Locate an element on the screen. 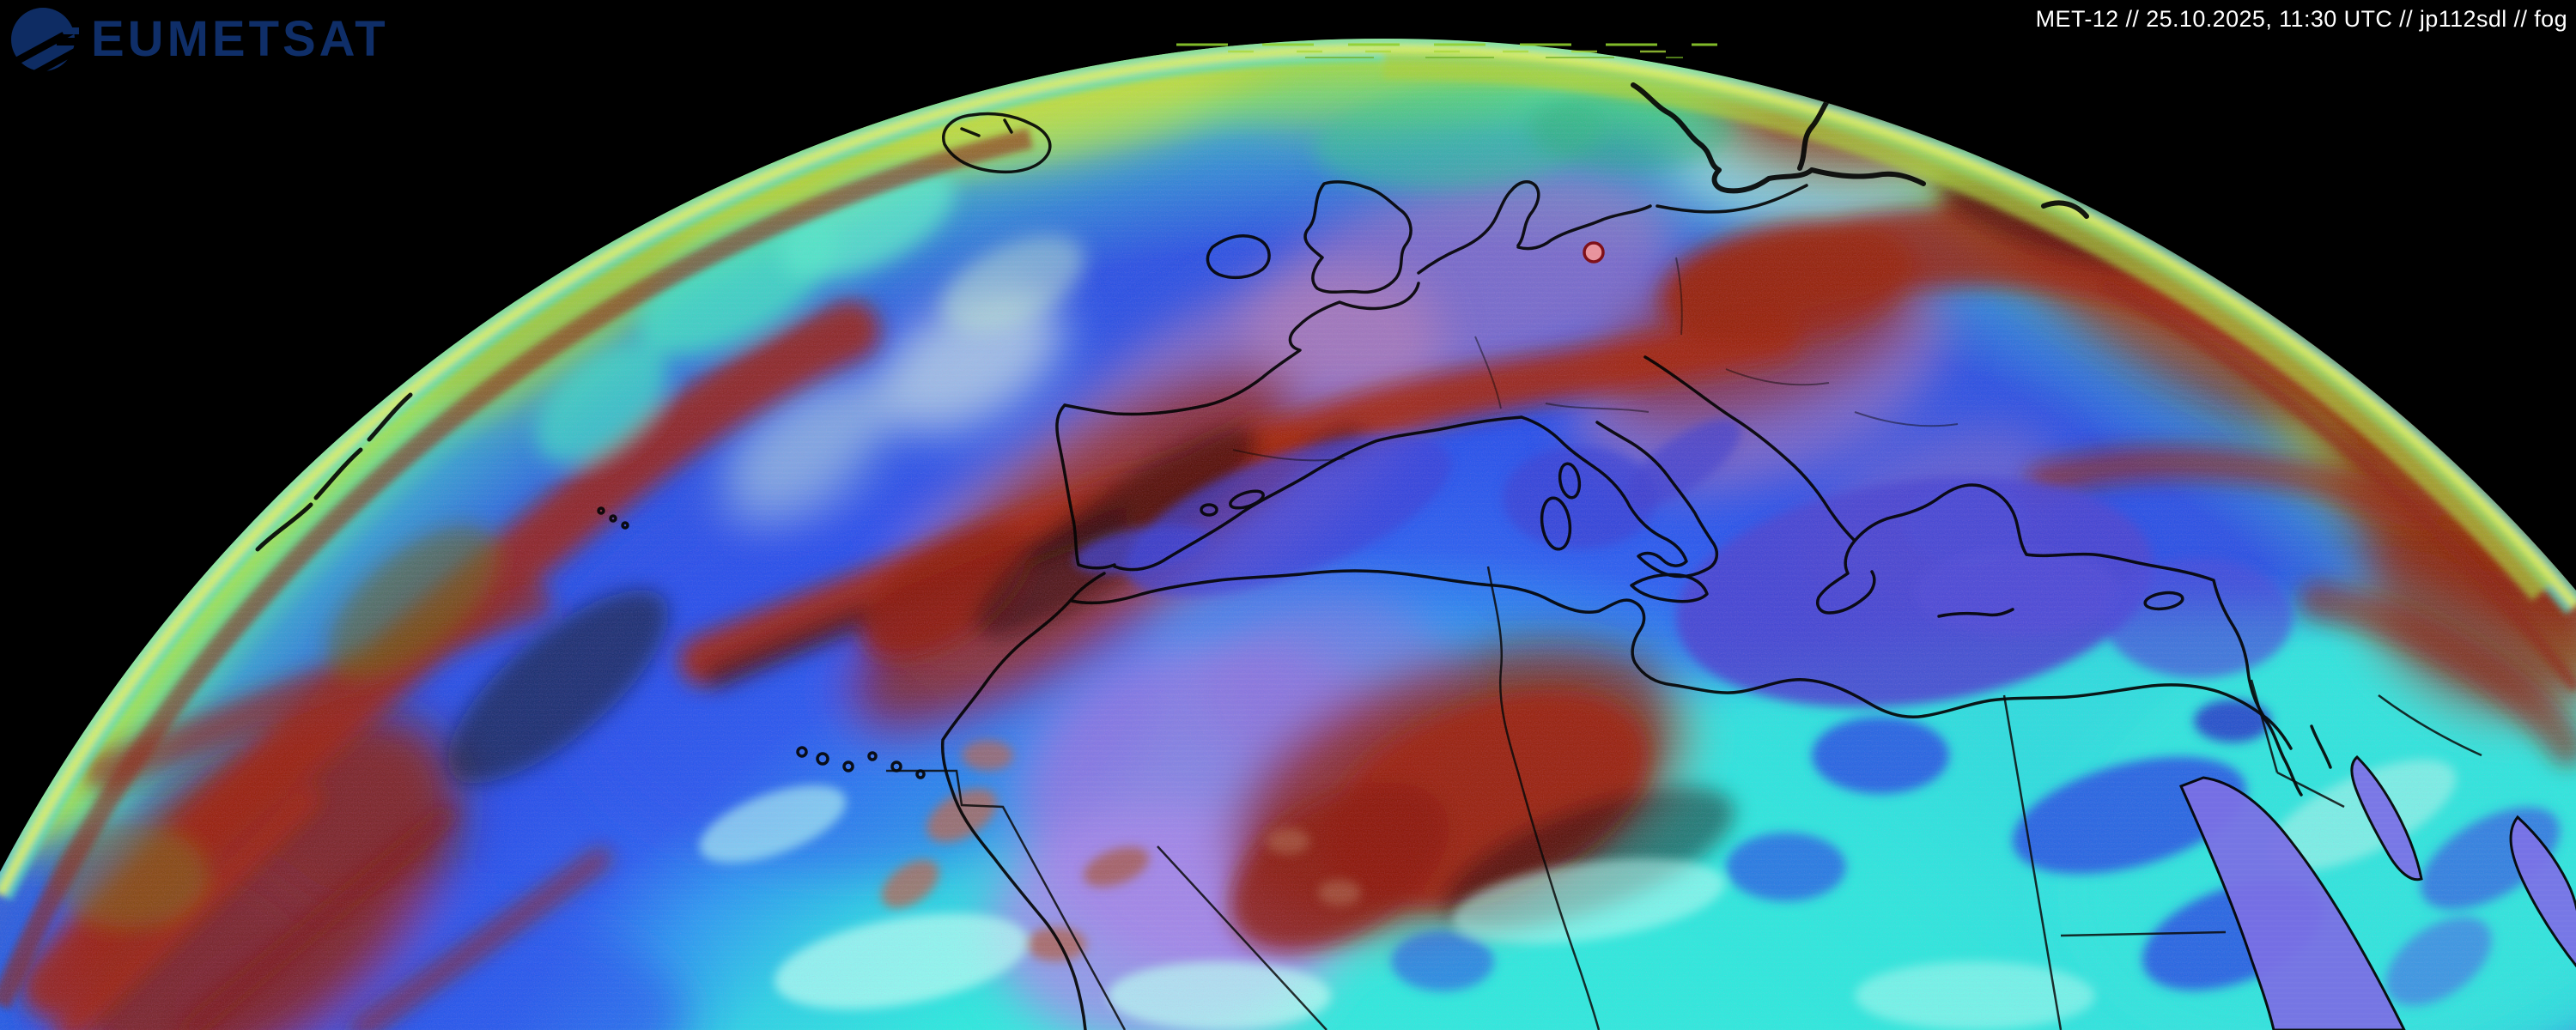  borders-egypt-sudan is located at coordinates (2143, 933).